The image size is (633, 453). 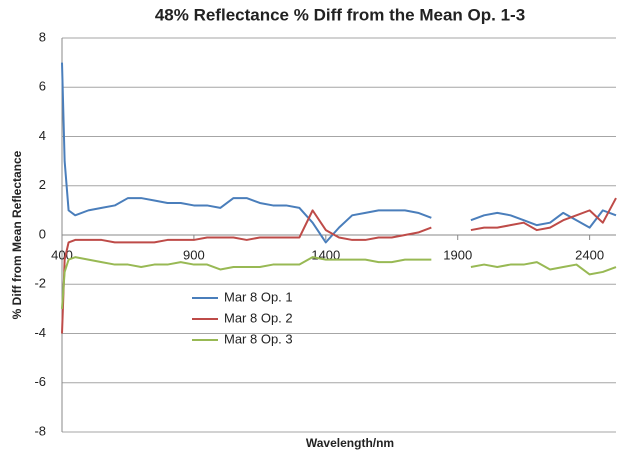 I want to click on x-tick-label: 900, so click(x=194, y=254).